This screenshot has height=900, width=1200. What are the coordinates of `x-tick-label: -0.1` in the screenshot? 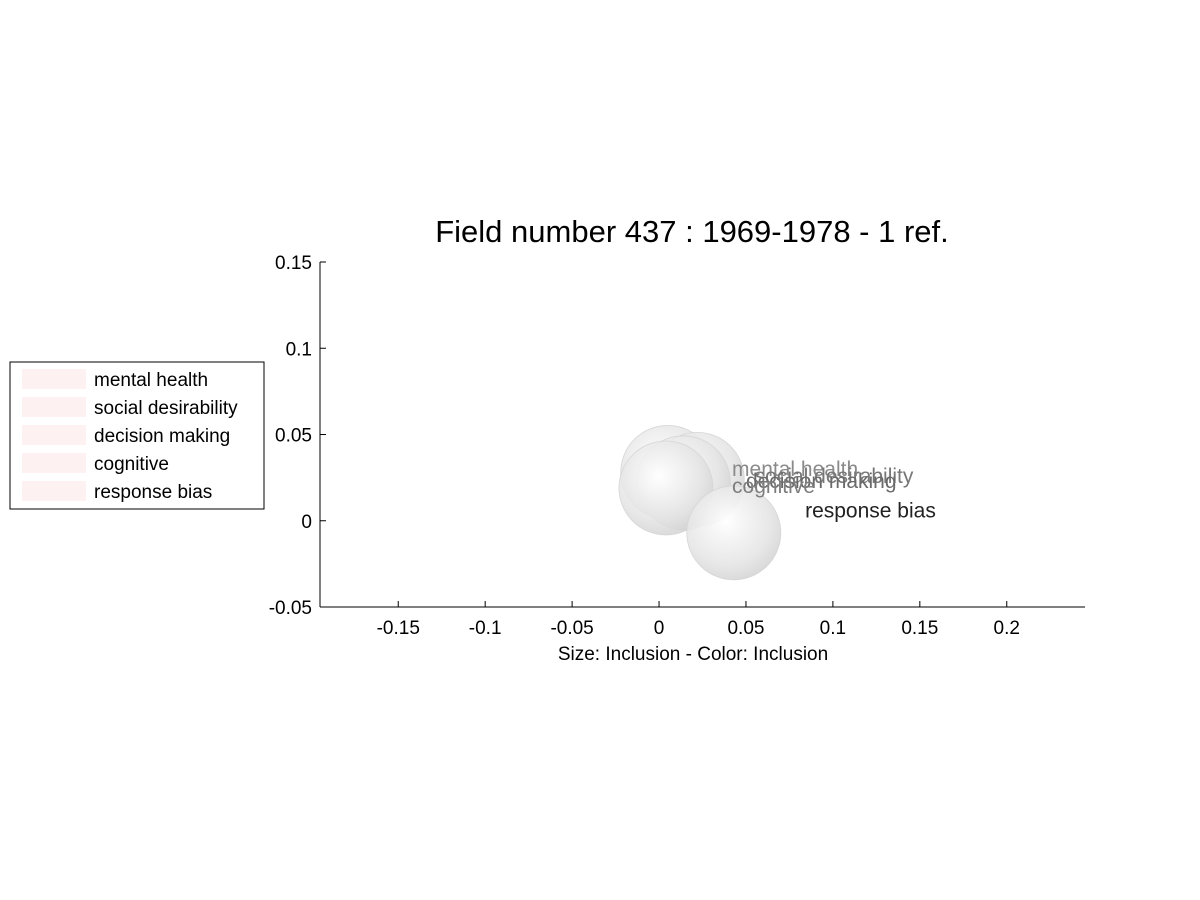 It's located at (485, 628).